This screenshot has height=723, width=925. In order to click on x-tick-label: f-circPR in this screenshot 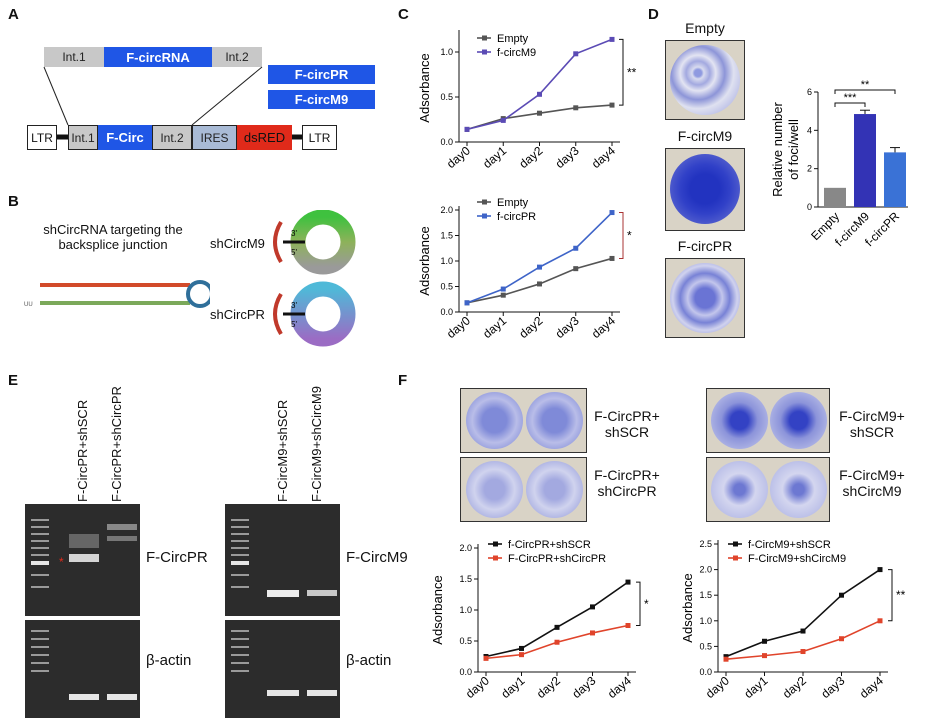, I will do `click(882, 229)`.